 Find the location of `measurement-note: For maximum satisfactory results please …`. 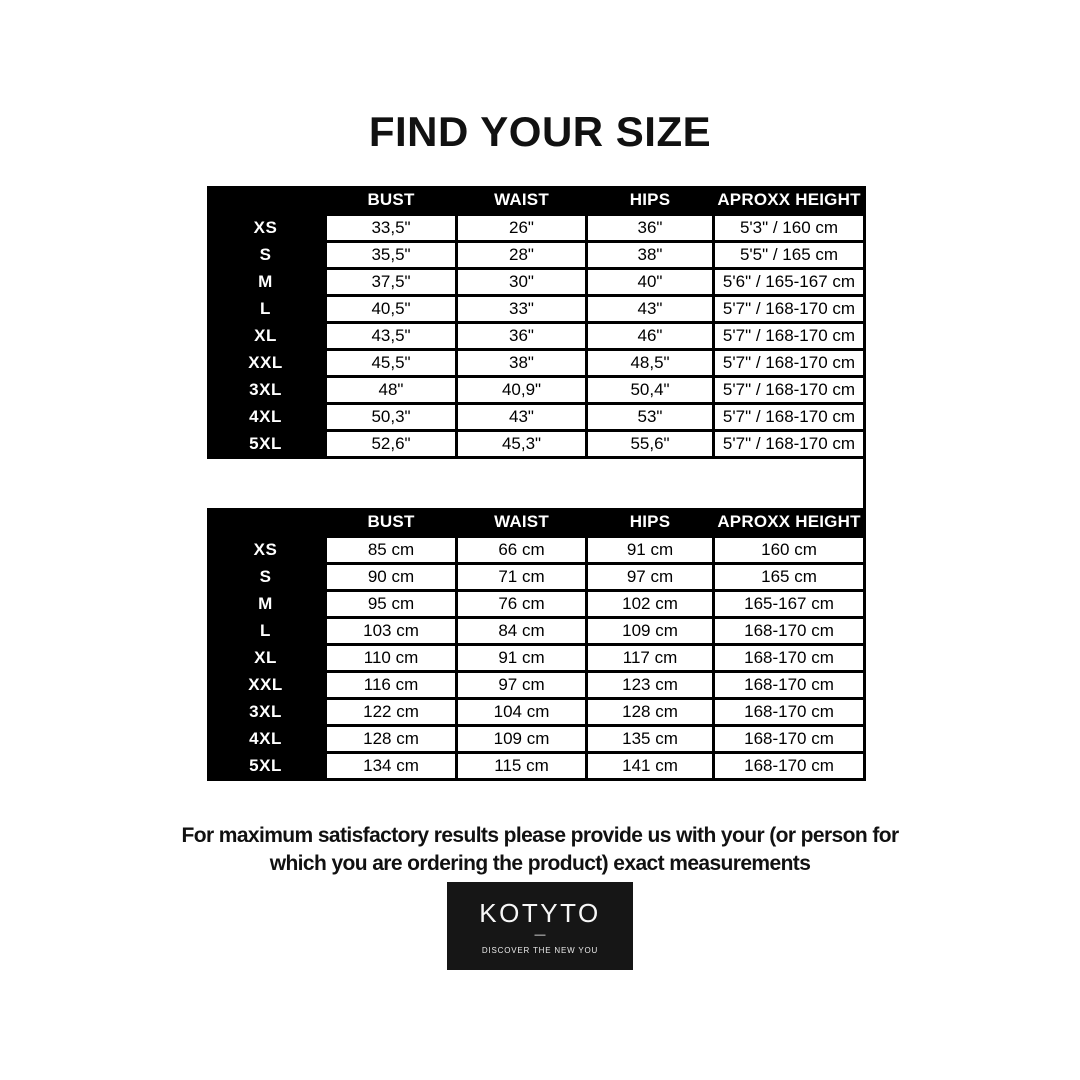

measurement-note: For maximum satisfactory results please … is located at coordinates (540, 850).